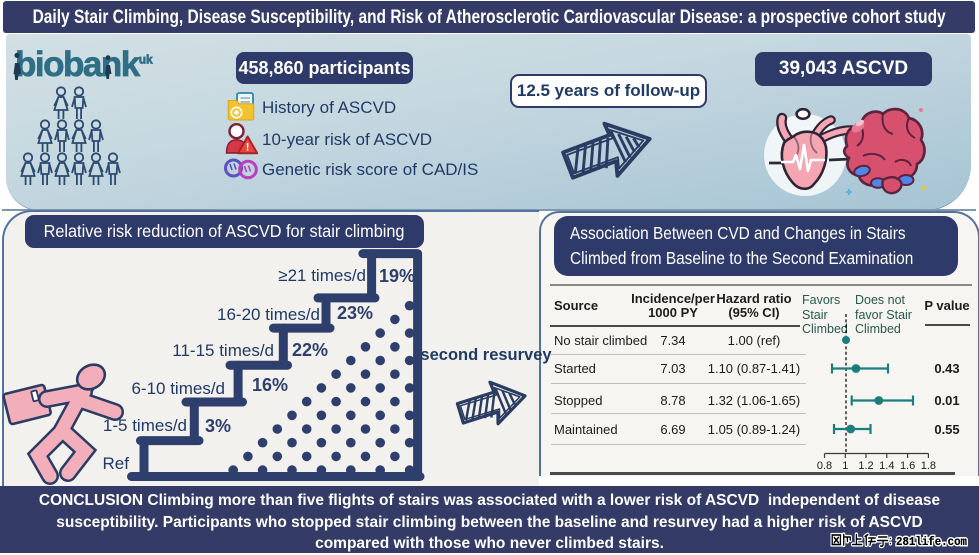 Image resolution: width=979 pixels, height=555 pixels. I want to click on svg-text: 0.8, so click(824, 466).